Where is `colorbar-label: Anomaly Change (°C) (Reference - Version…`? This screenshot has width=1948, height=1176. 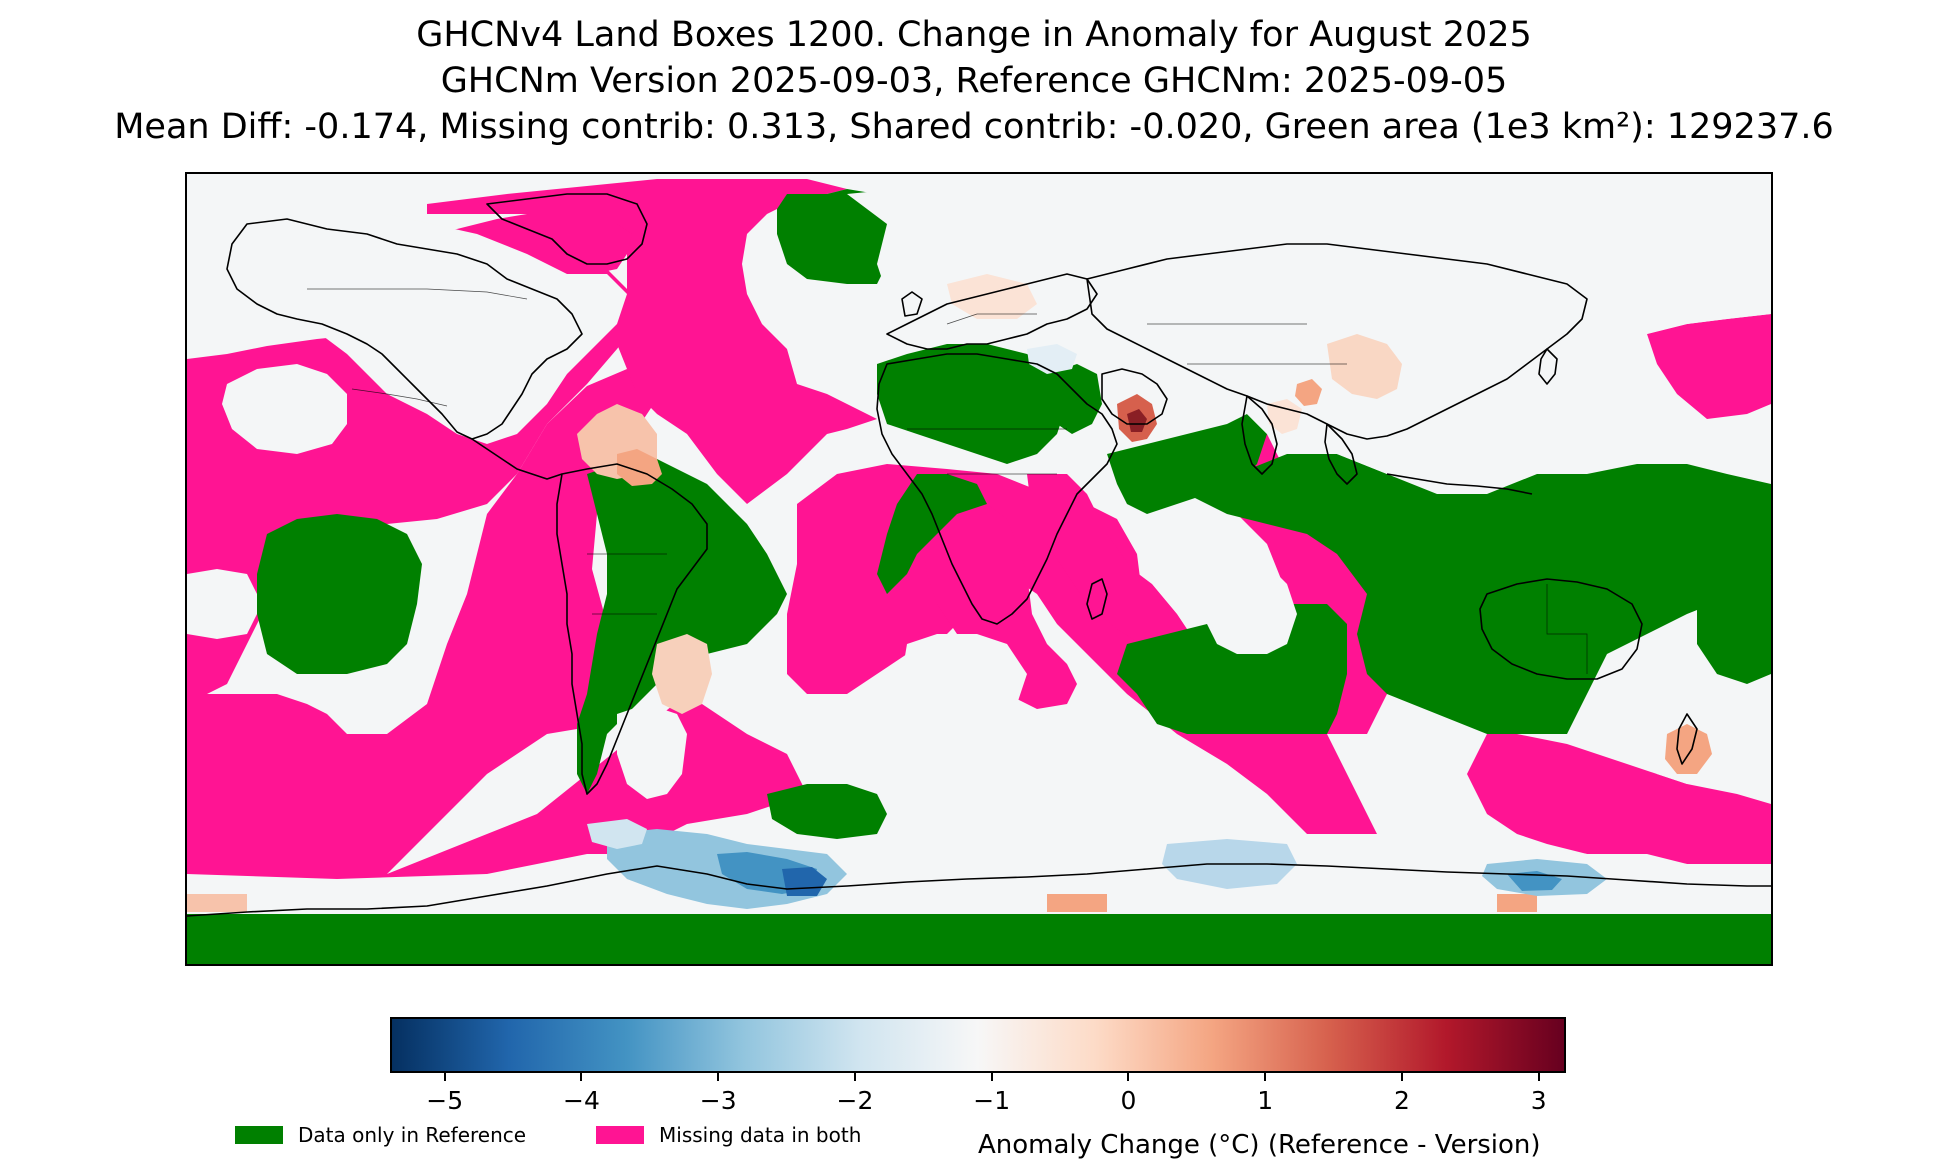
colorbar-label: Anomaly Change (°C) (Reference - Version… is located at coordinates (1259, 1145).